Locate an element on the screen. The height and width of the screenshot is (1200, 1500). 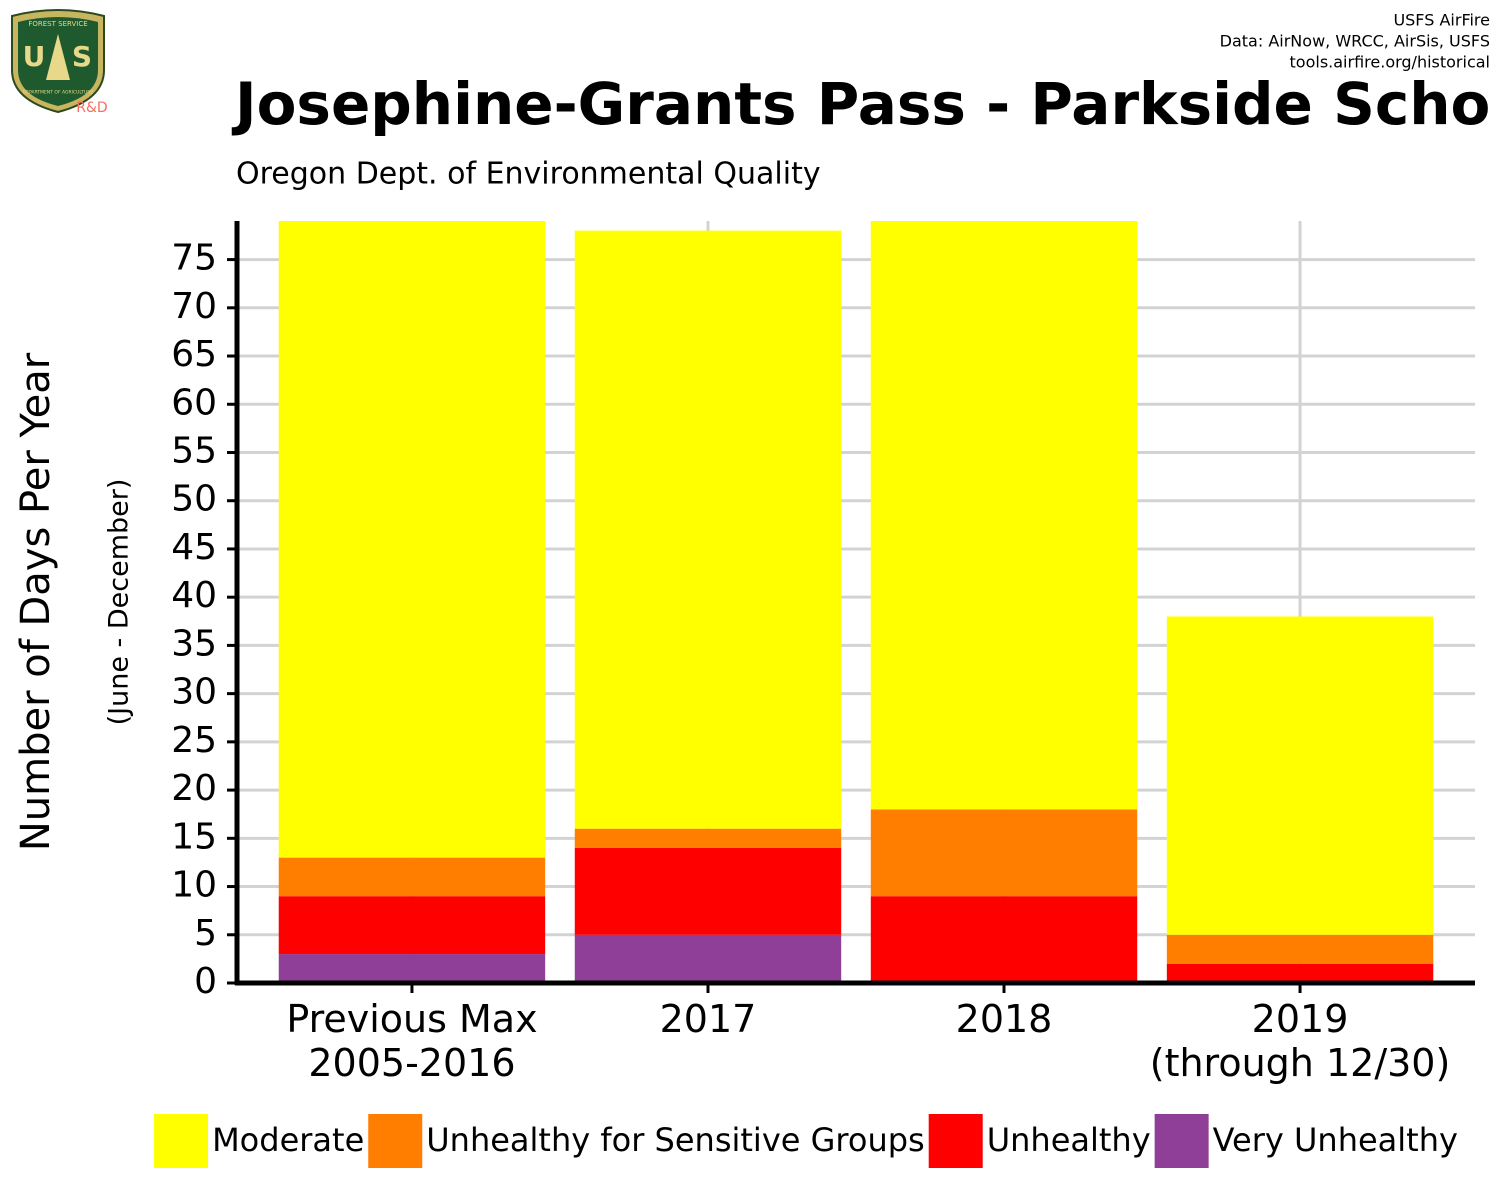
y-tick-label: 5 is located at coordinates (205, 933).